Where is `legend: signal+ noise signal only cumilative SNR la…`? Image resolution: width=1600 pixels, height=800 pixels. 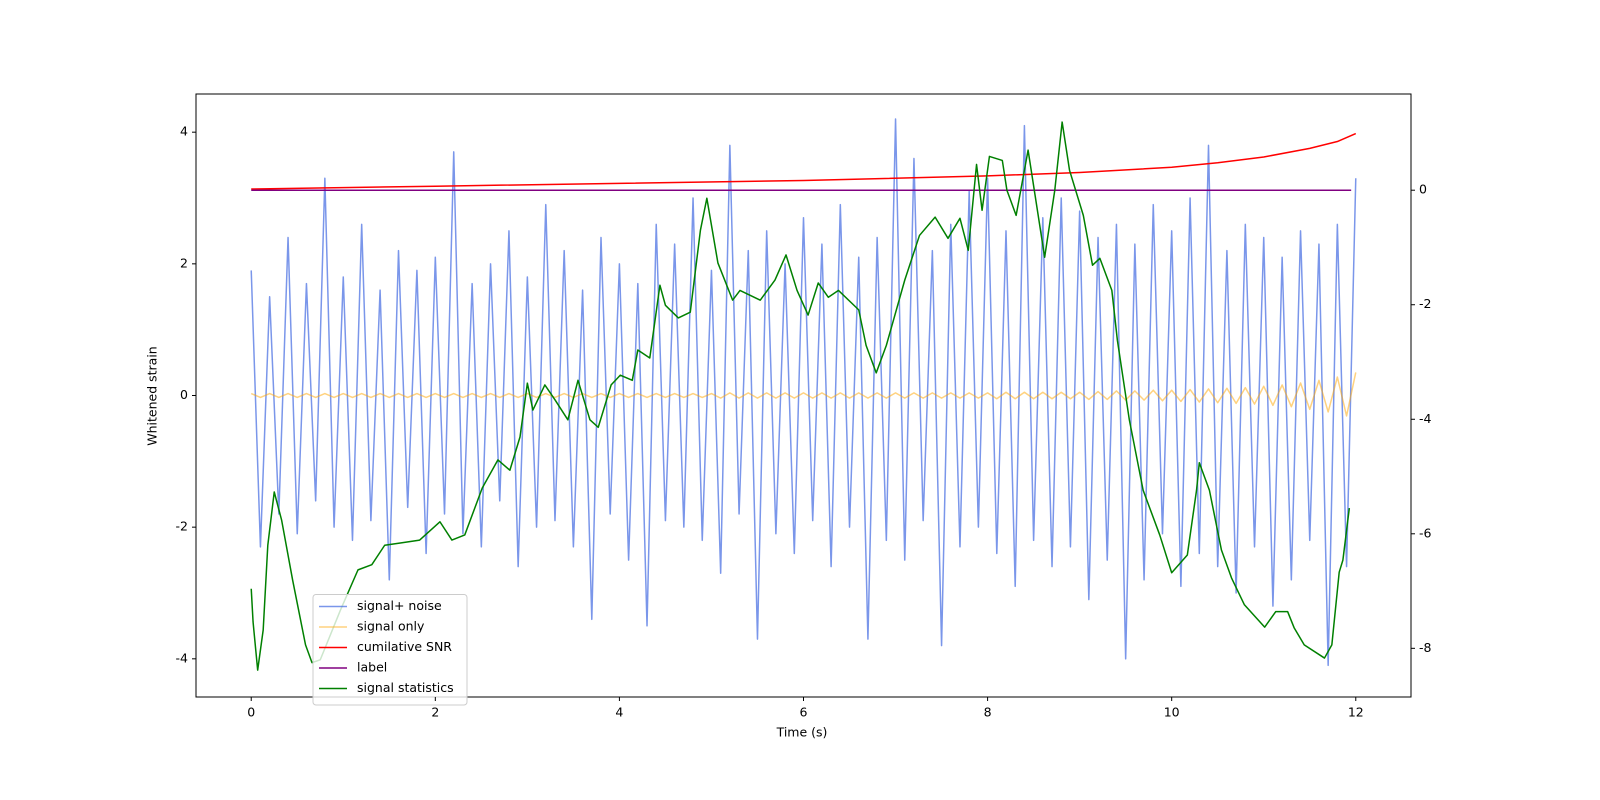 legend: signal+ noise signal only cumilative SNR la… is located at coordinates (390, 650).